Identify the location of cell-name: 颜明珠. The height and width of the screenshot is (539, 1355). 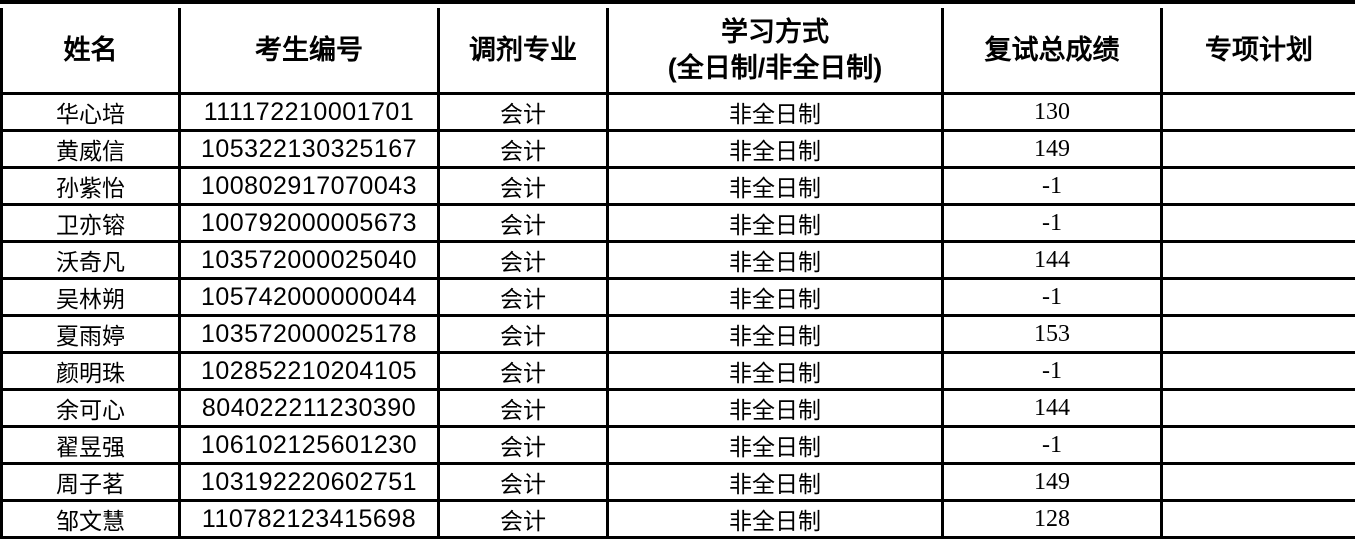
(91, 371).